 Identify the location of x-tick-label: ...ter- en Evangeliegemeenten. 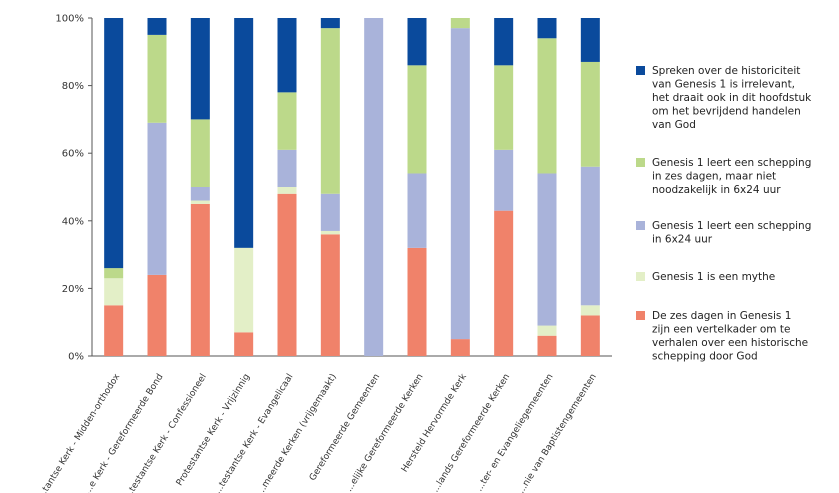
(515, 432).